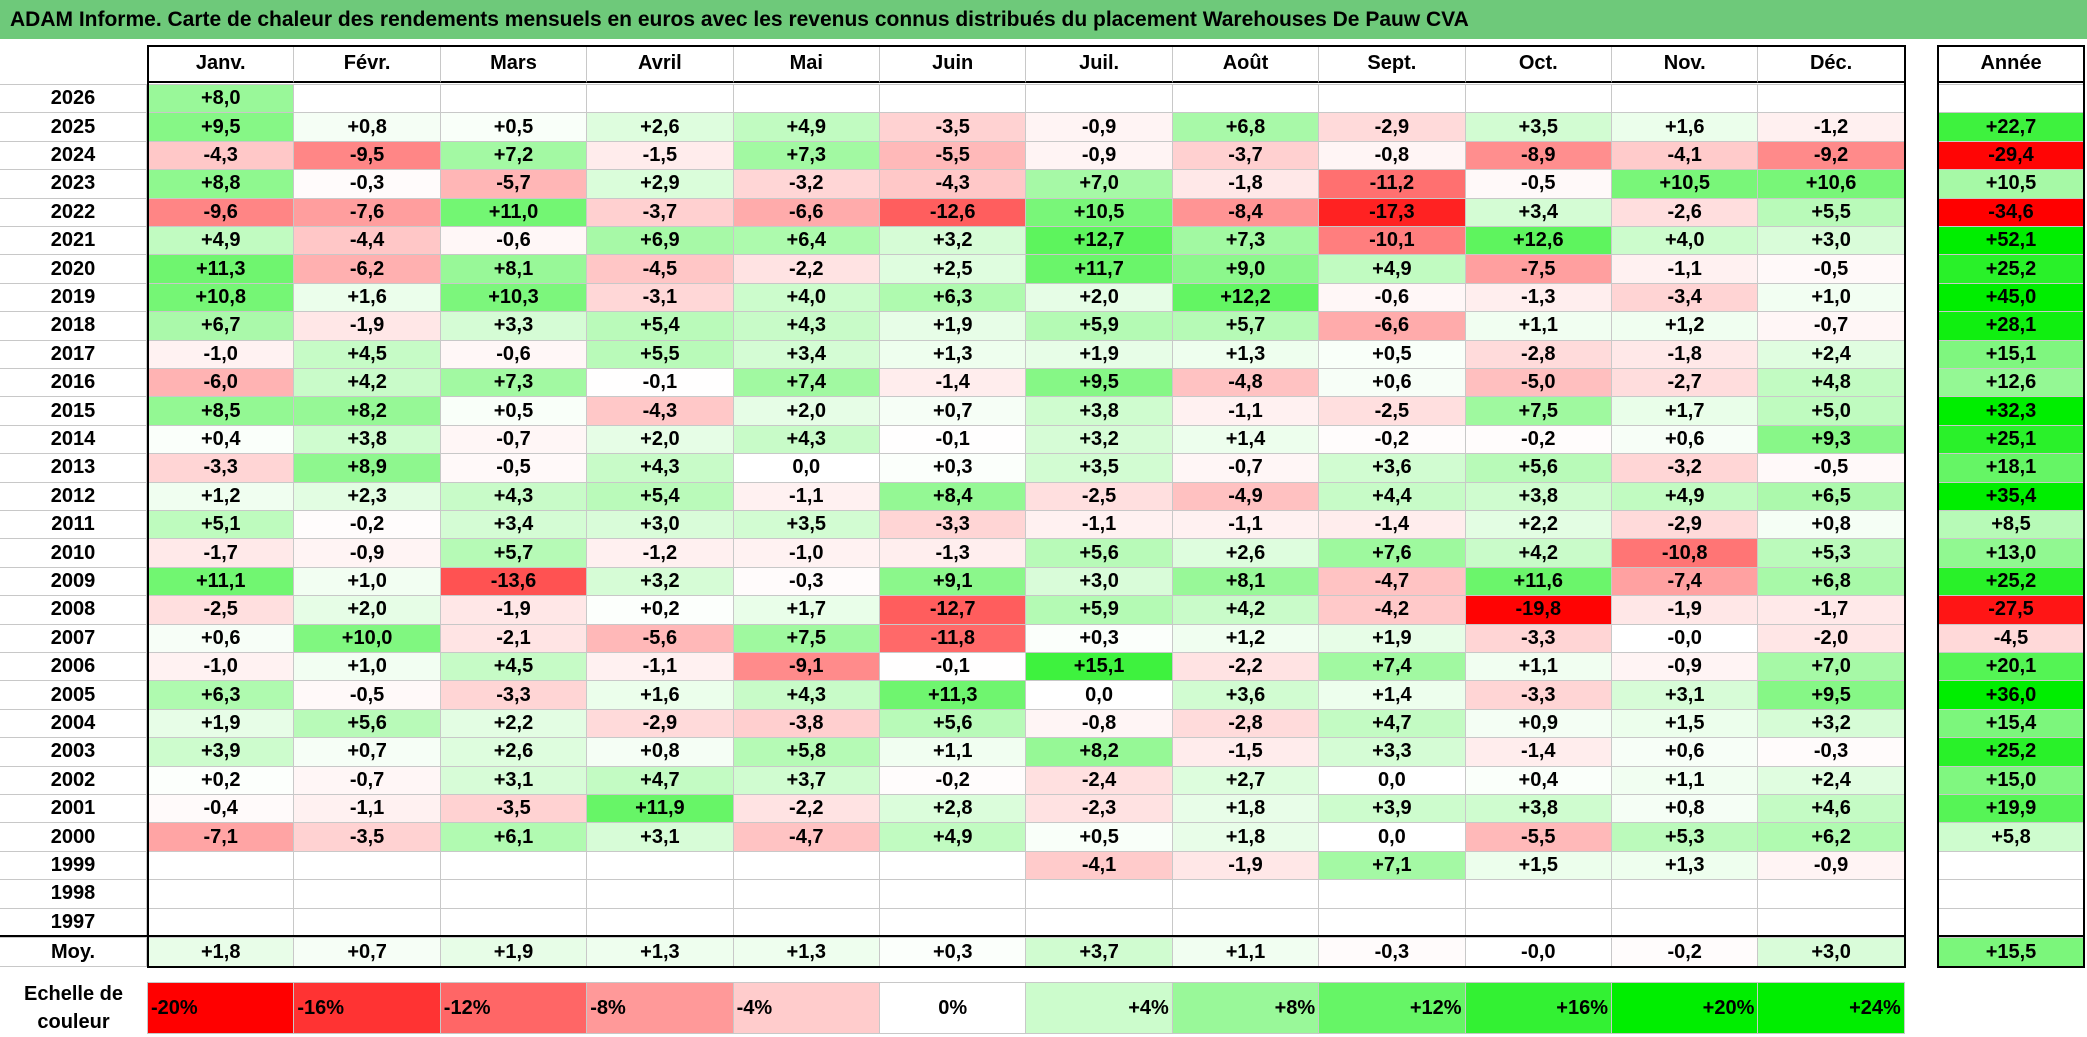 The image size is (2087, 1037). What do you see at coordinates (73, 525) in the screenshot?
I see `year-label: 2011` at bounding box center [73, 525].